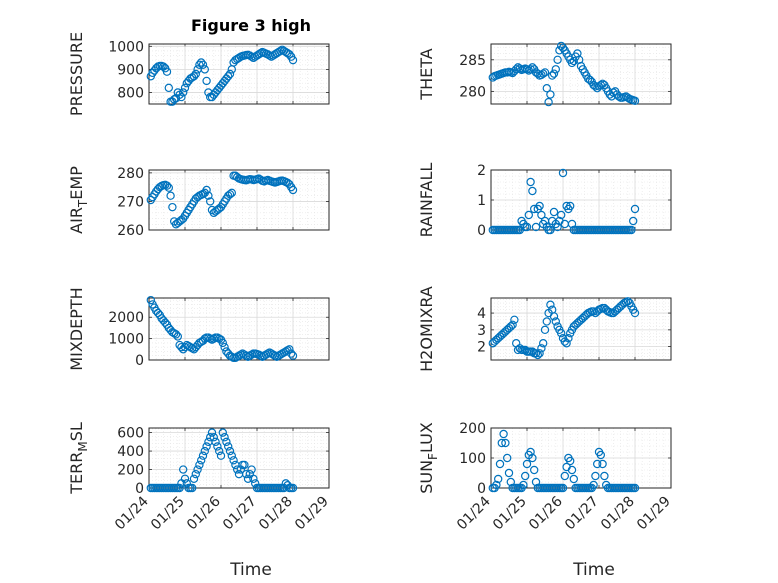 The width and height of the screenshot is (778, 583). What do you see at coordinates (130, 202) in the screenshot?
I see `y-tick-label: 270` at bounding box center [130, 202].